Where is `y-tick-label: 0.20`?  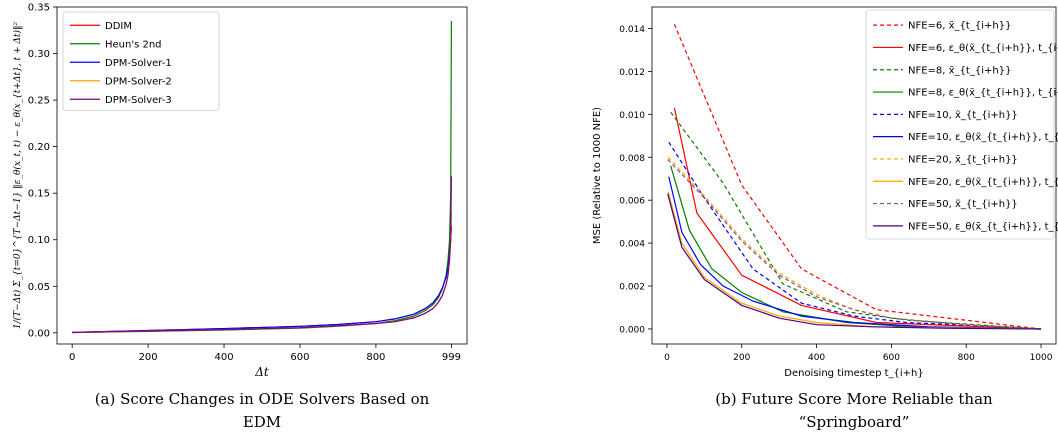 y-tick-label: 0.20 is located at coordinates (39, 147).